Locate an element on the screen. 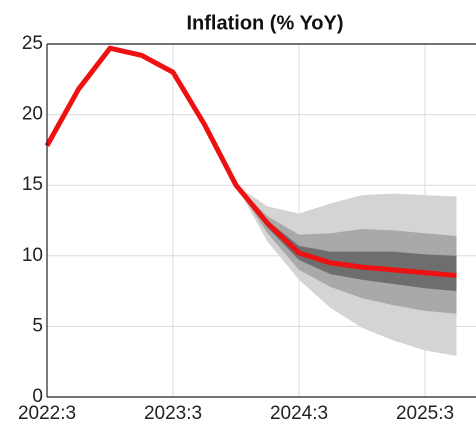 The height and width of the screenshot is (425, 476). y-tick-label: 20 is located at coordinates (32, 114).